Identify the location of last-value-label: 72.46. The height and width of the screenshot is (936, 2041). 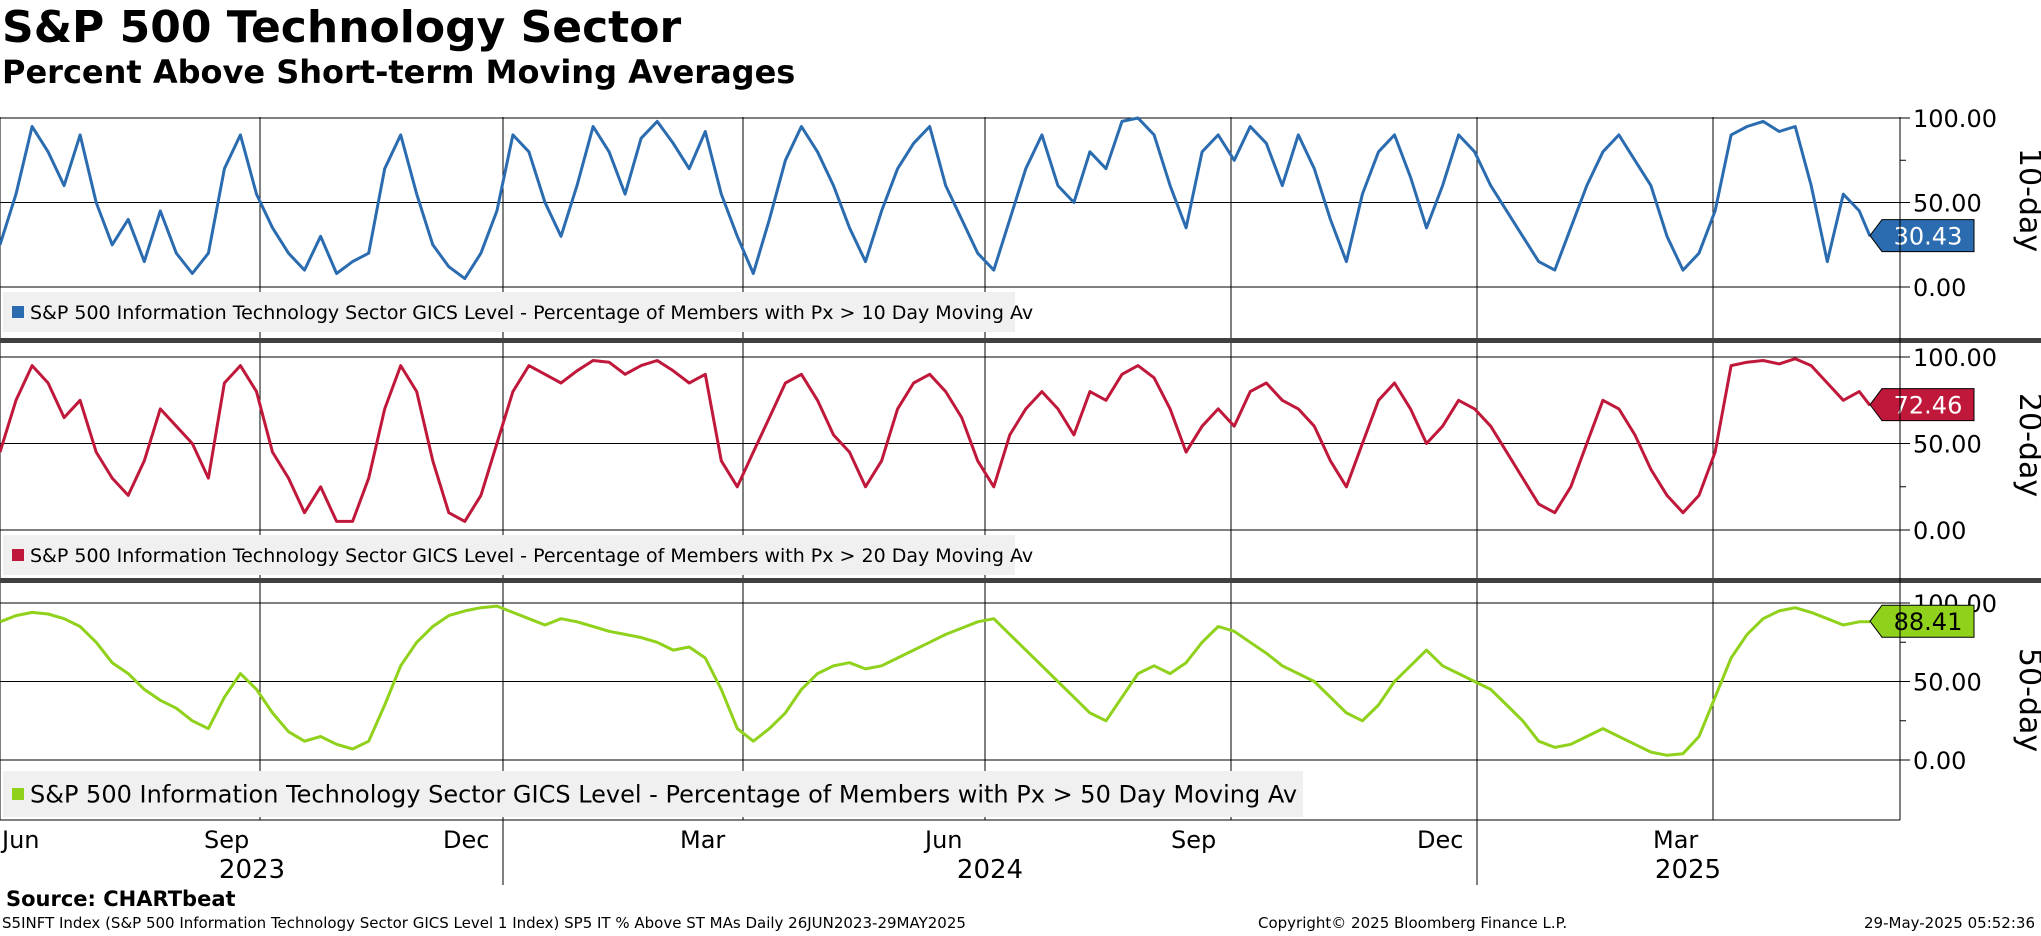
(1928, 406).